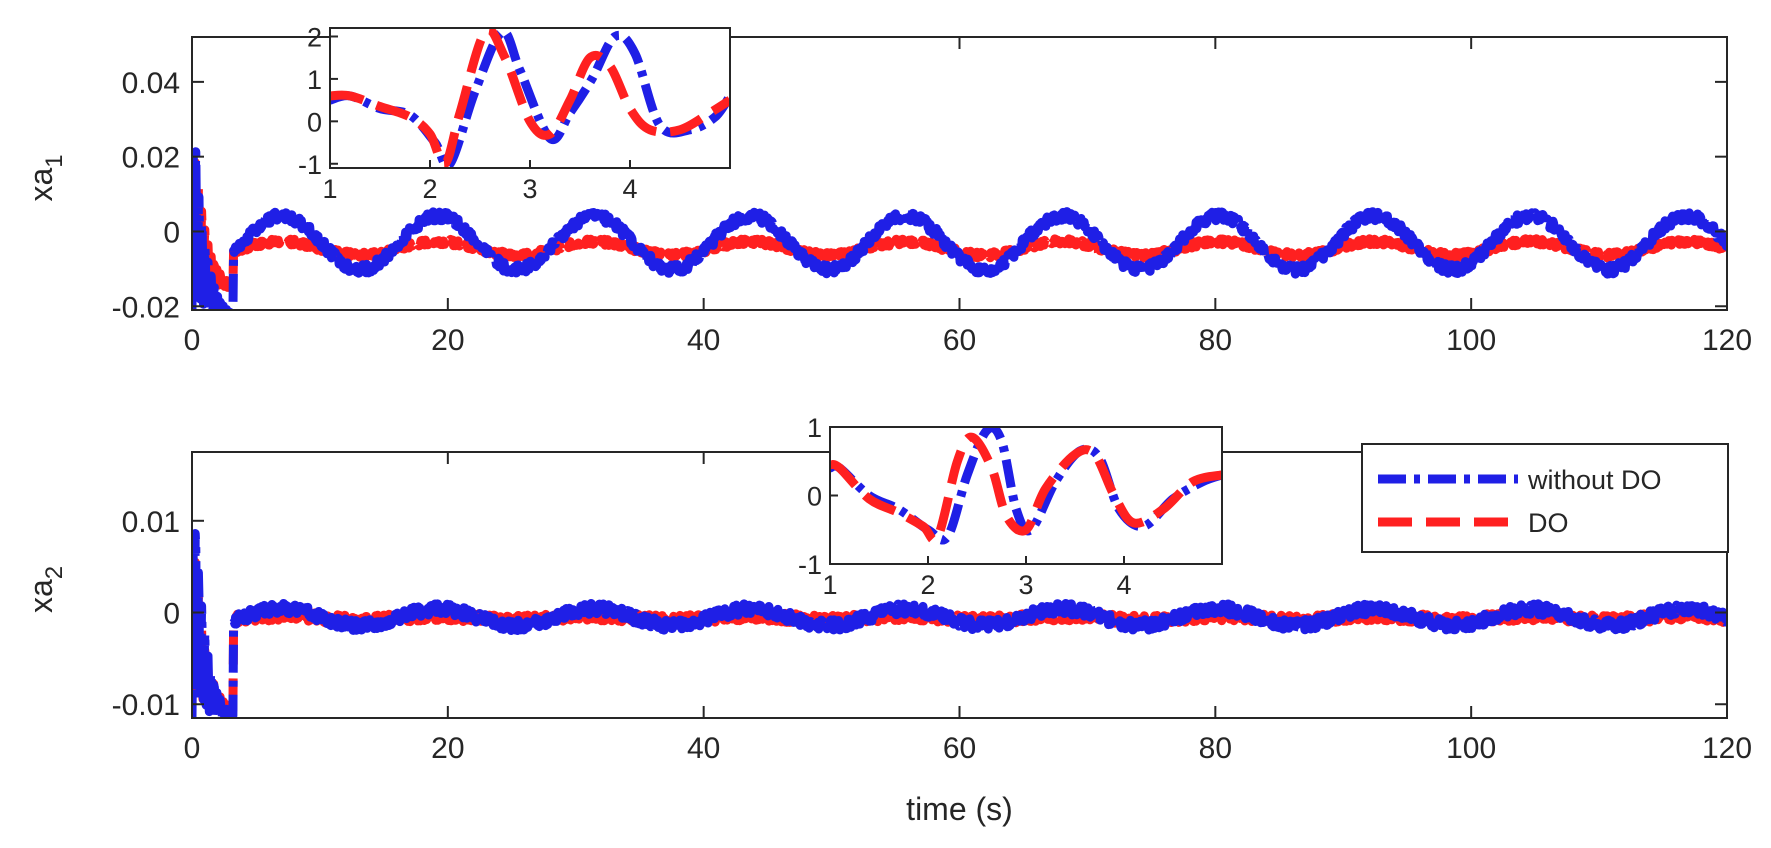 This screenshot has width=1771, height=848. I want to click on y-axis-label-subscript: 2, so click(54, 572).